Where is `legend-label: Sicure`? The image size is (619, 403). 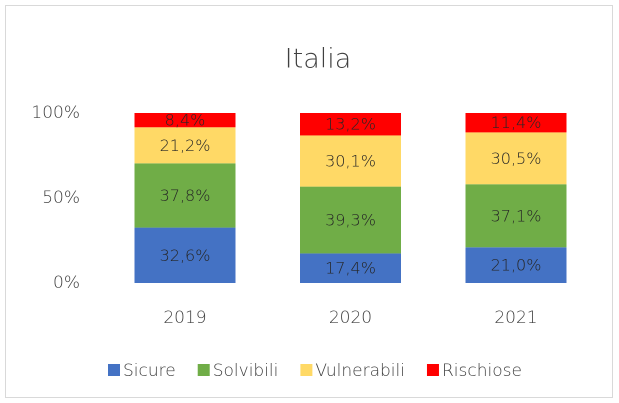 legend-label: Sicure is located at coordinates (149, 371).